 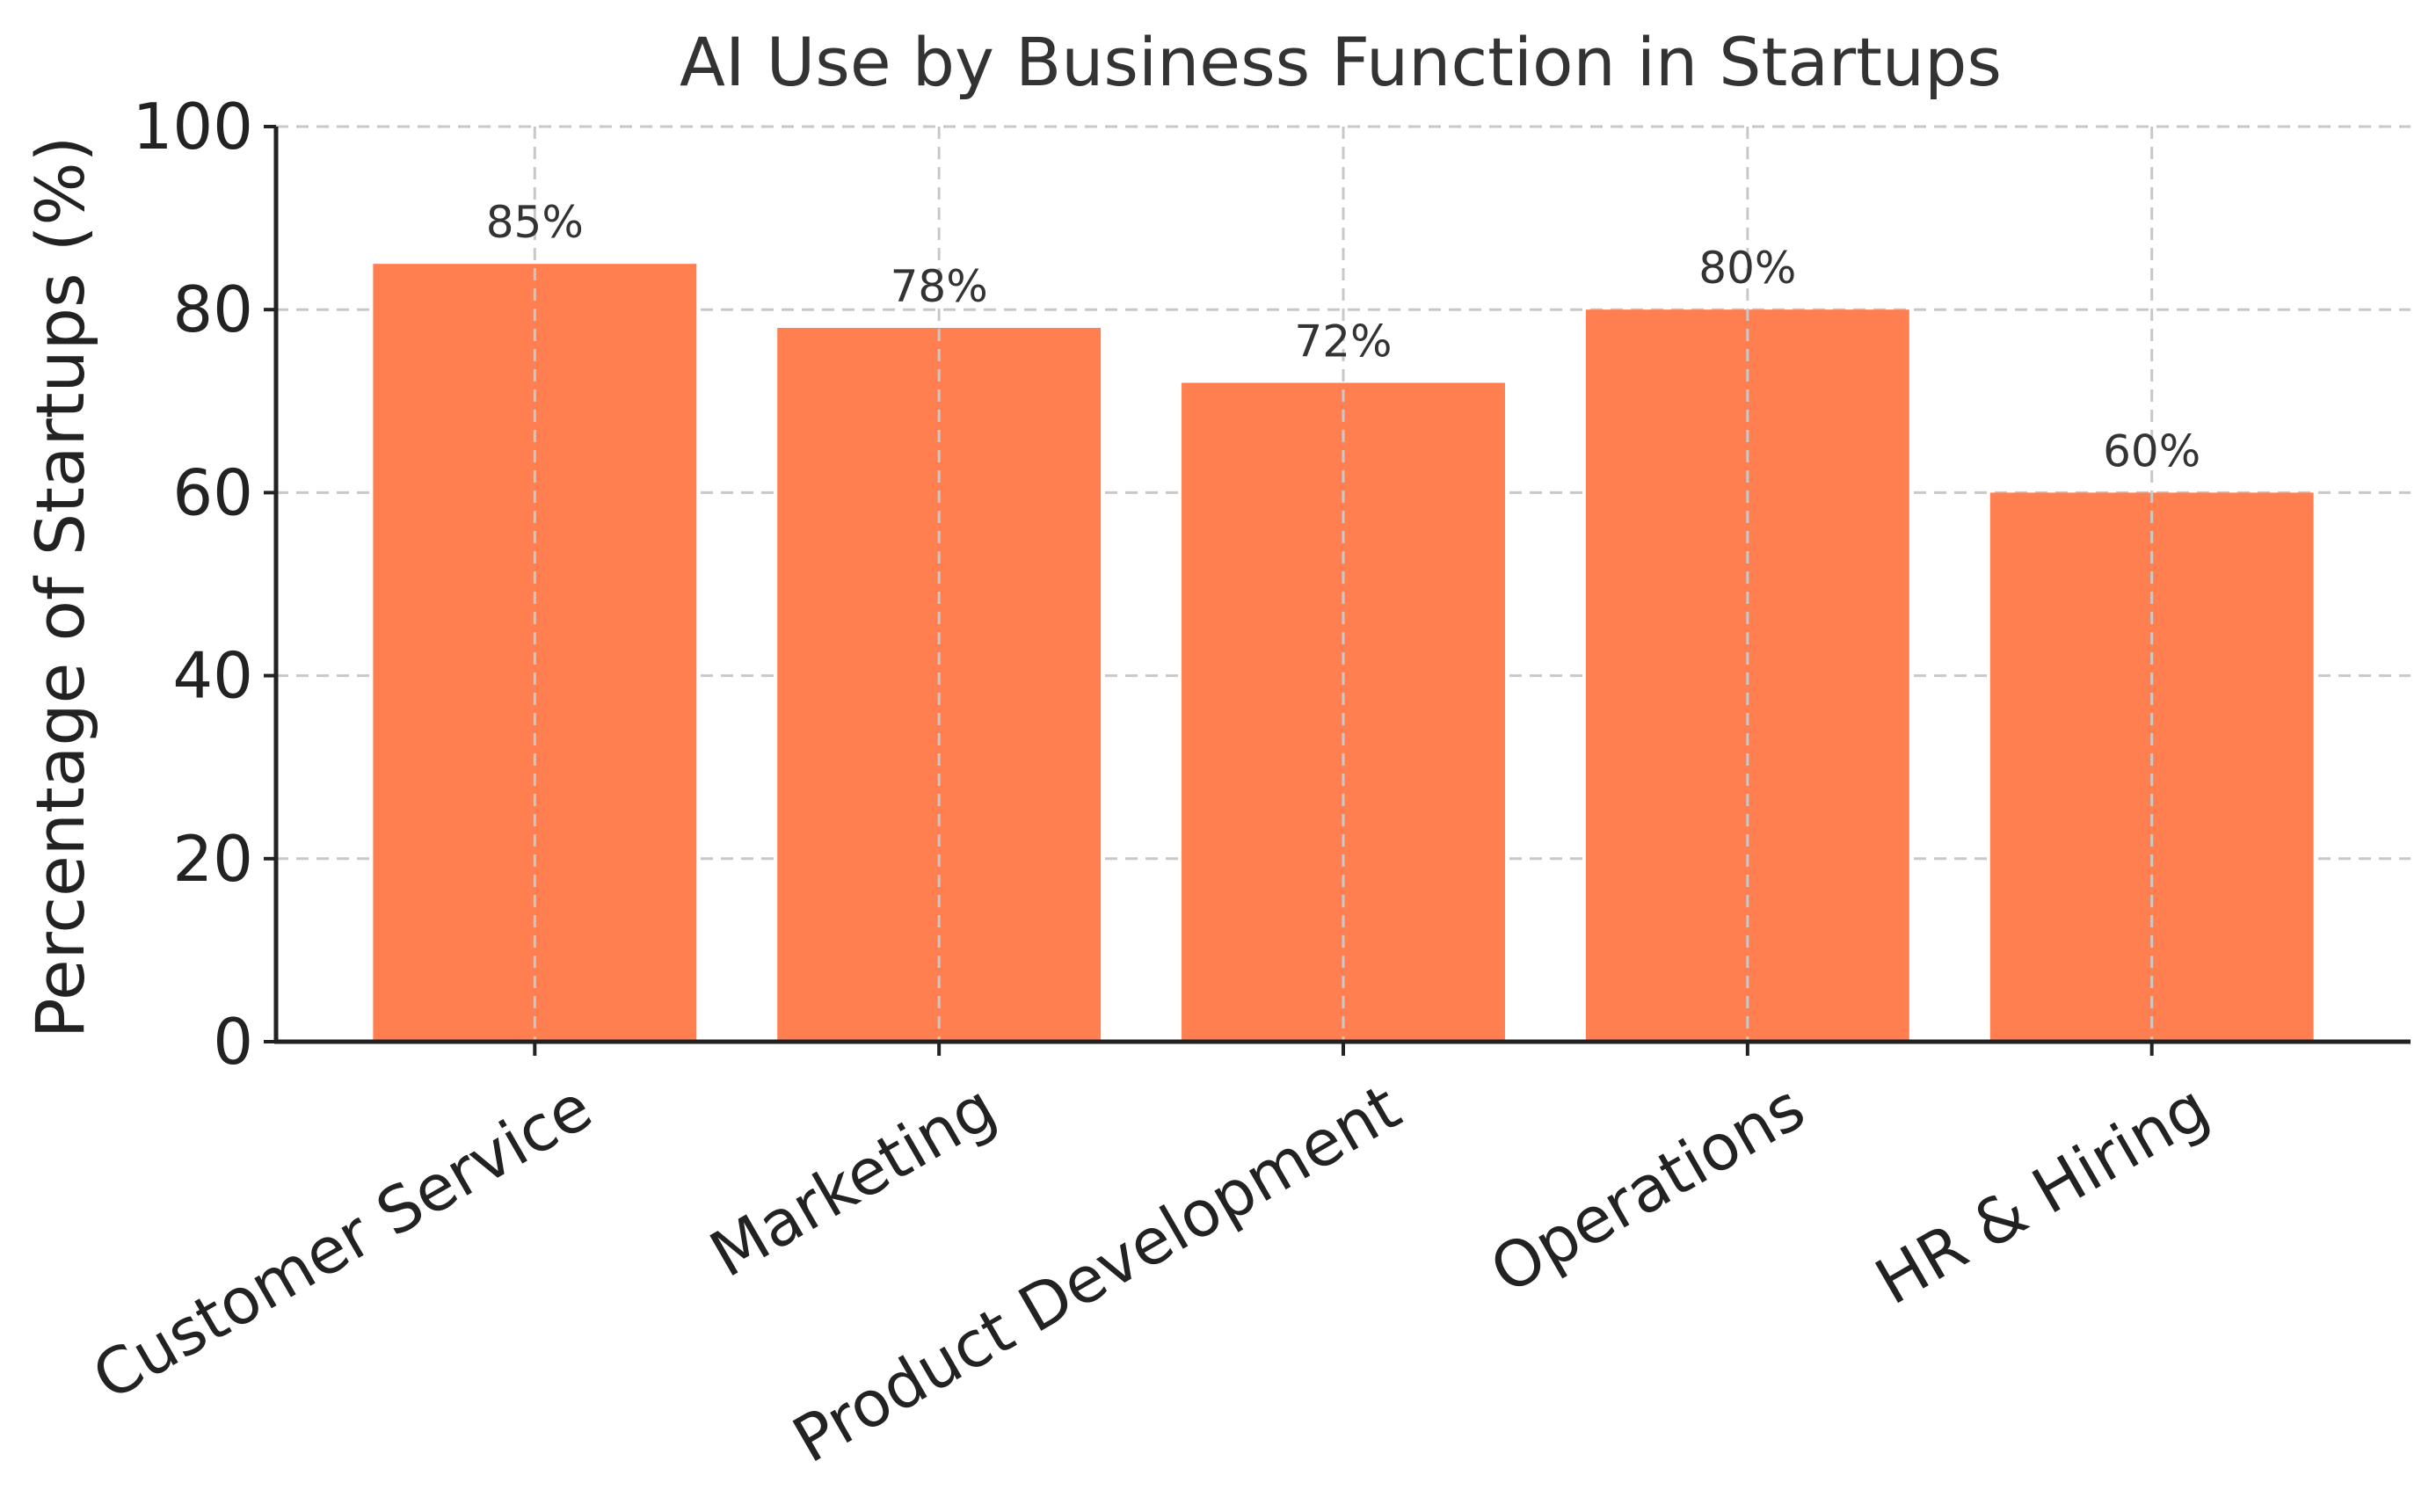 I want to click on y-tick-label: 80, so click(x=212, y=309).